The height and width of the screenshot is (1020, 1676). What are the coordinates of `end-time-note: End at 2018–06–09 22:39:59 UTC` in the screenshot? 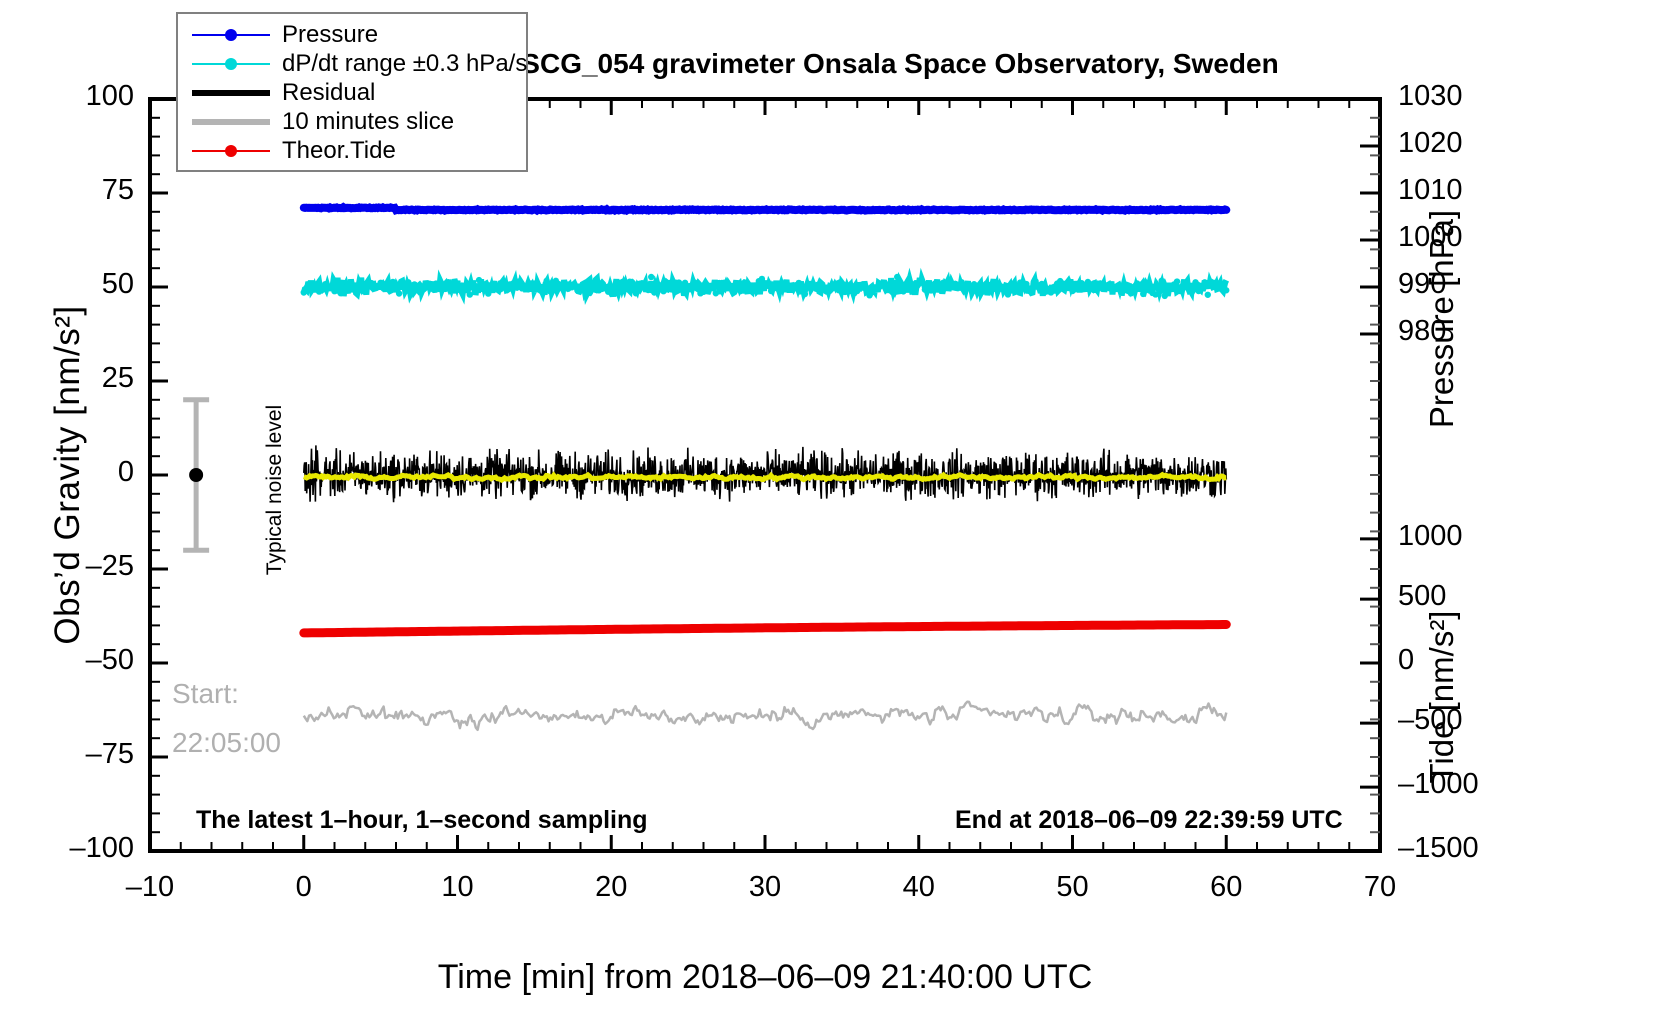 It's located at (1149, 820).